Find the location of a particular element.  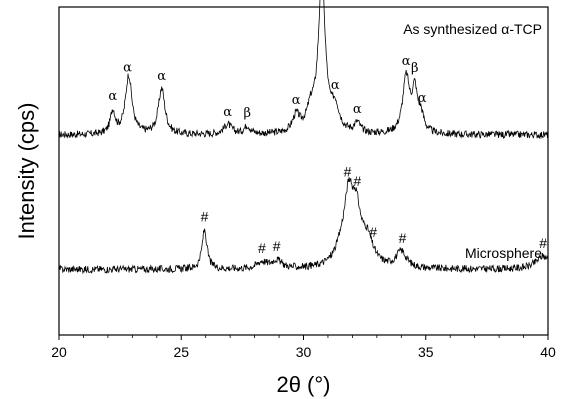

peak-annotation-19: # is located at coordinates (543, 243).